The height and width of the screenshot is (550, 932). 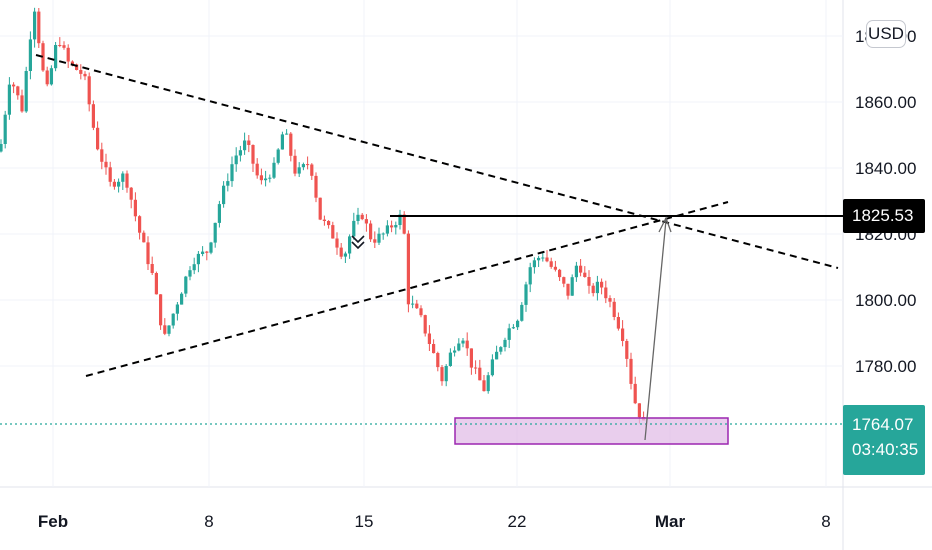 What do you see at coordinates (886, 34) in the screenshot?
I see `currency-button: USD` at bounding box center [886, 34].